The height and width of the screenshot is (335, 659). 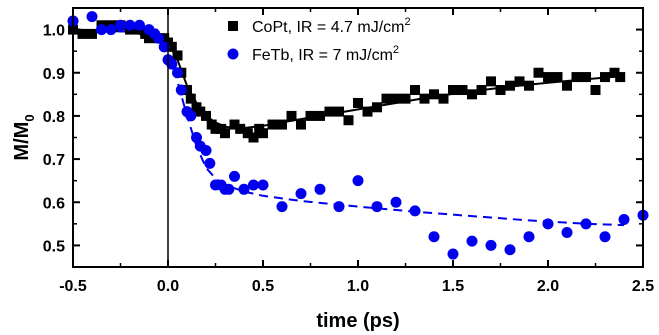 I want to click on legend-label-superscript: 2, so click(x=396, y=50).